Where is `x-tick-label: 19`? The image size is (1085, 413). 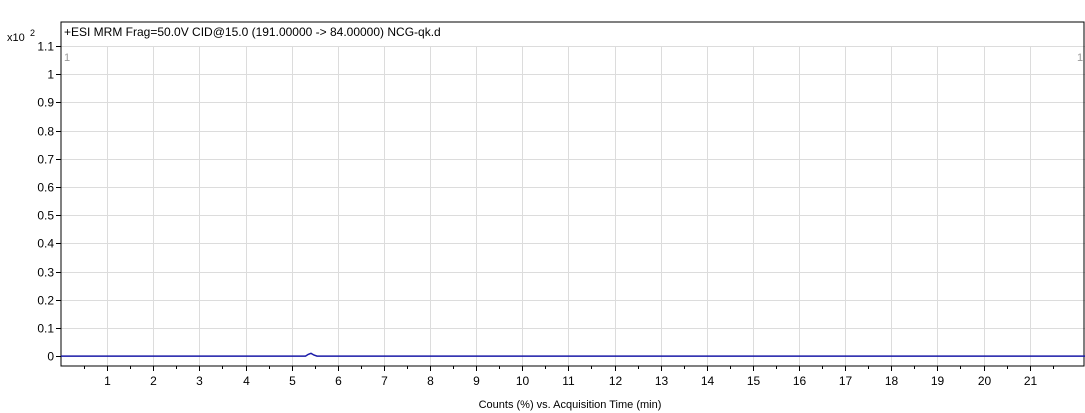
x-tick-label: 19 is located at coordinates (938, 381).